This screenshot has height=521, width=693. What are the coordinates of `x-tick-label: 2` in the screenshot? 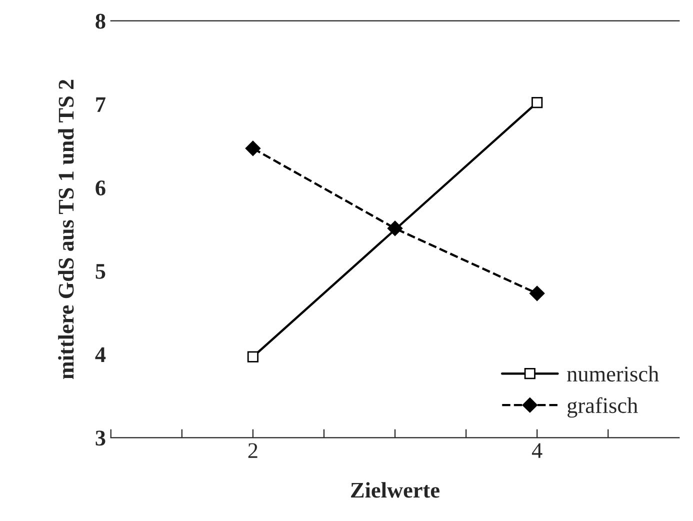 It's located at (253, 450).